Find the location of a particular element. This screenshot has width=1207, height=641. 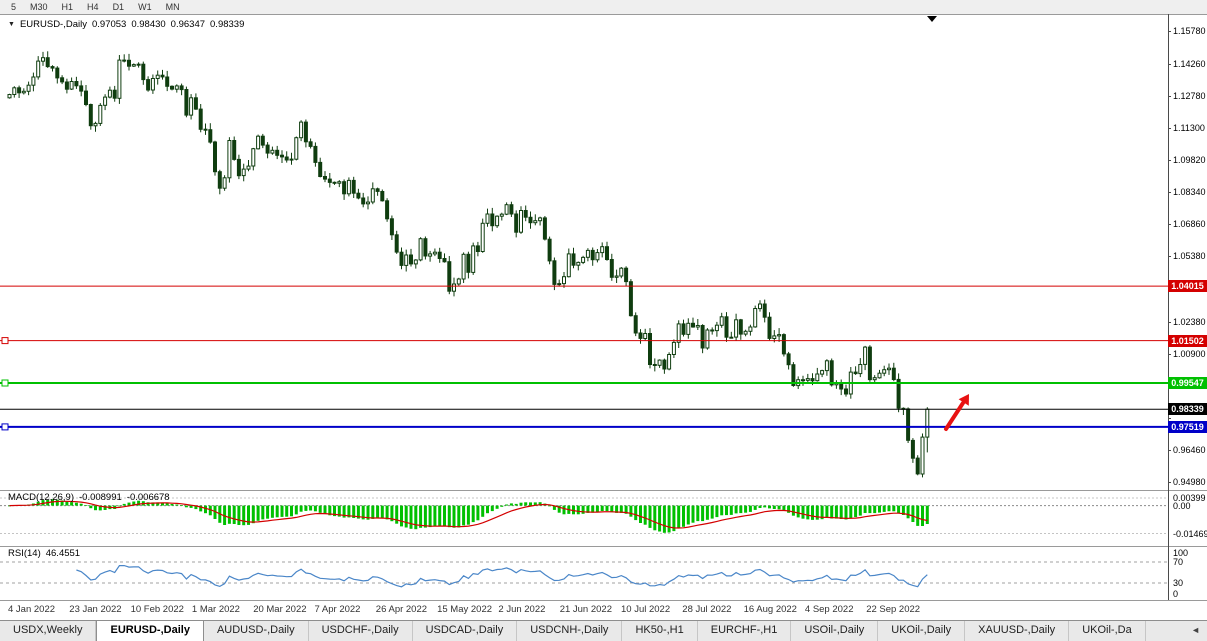

price-axis-label: 1.08340 is located at coordinates (1189, 192).